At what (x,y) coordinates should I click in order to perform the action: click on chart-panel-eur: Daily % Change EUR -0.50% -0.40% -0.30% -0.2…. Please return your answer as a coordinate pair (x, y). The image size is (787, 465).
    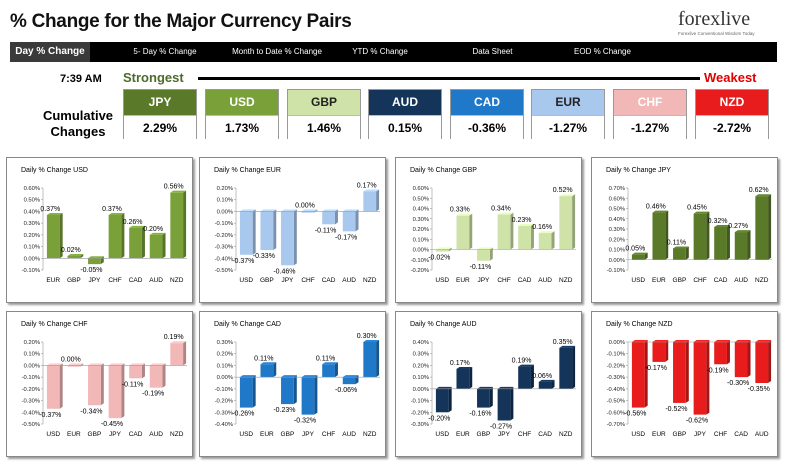
    Looking at the image, I should click on (292, 230).